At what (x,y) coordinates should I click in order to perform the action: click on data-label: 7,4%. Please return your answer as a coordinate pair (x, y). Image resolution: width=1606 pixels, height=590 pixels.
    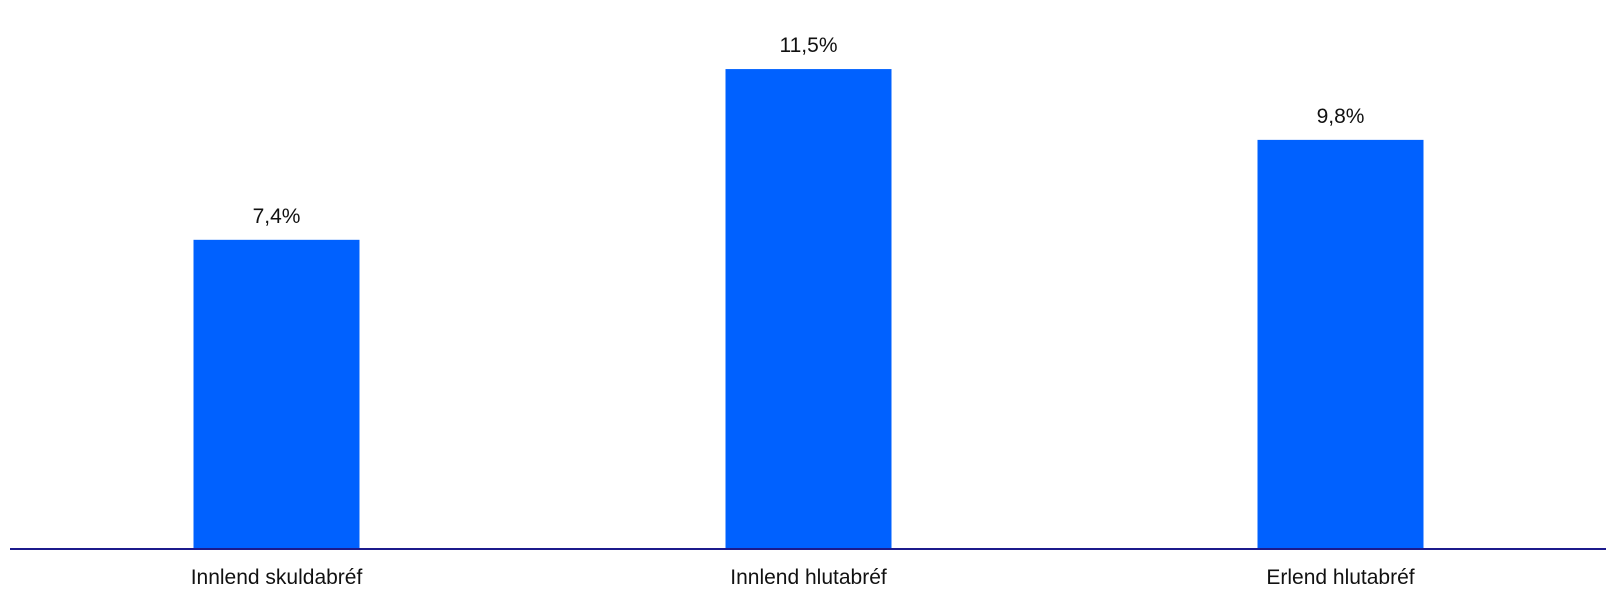
    Looking at the image, I should click on (277, 216).